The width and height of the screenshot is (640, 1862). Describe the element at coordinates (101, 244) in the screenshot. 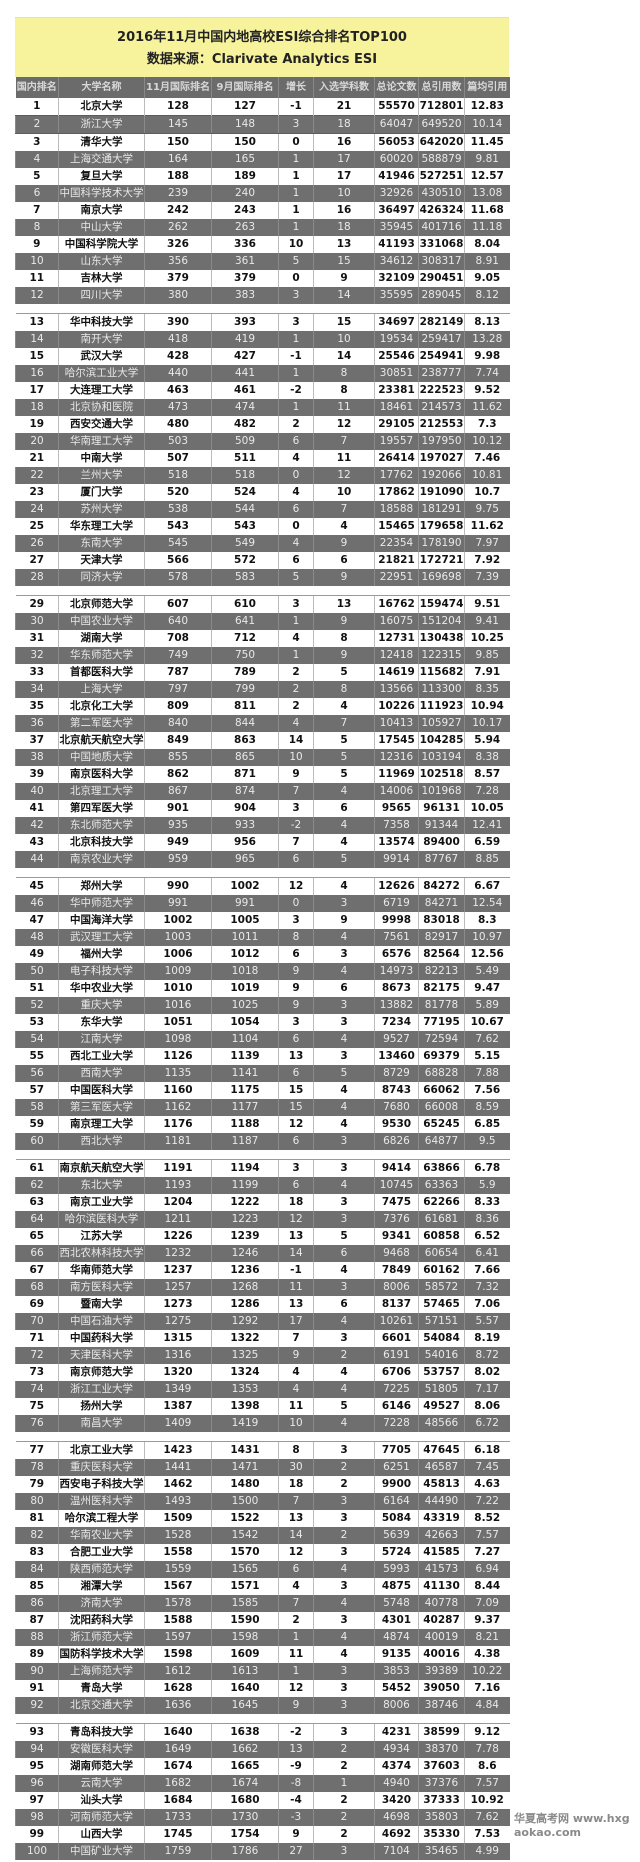

I see `cell-university: 中国科学院大学` at that location.